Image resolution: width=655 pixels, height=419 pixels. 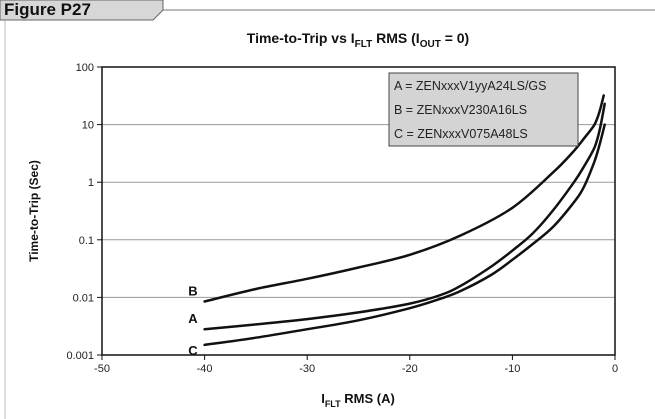 I want to click on series-label-c: C, so click(x=193, y=350).